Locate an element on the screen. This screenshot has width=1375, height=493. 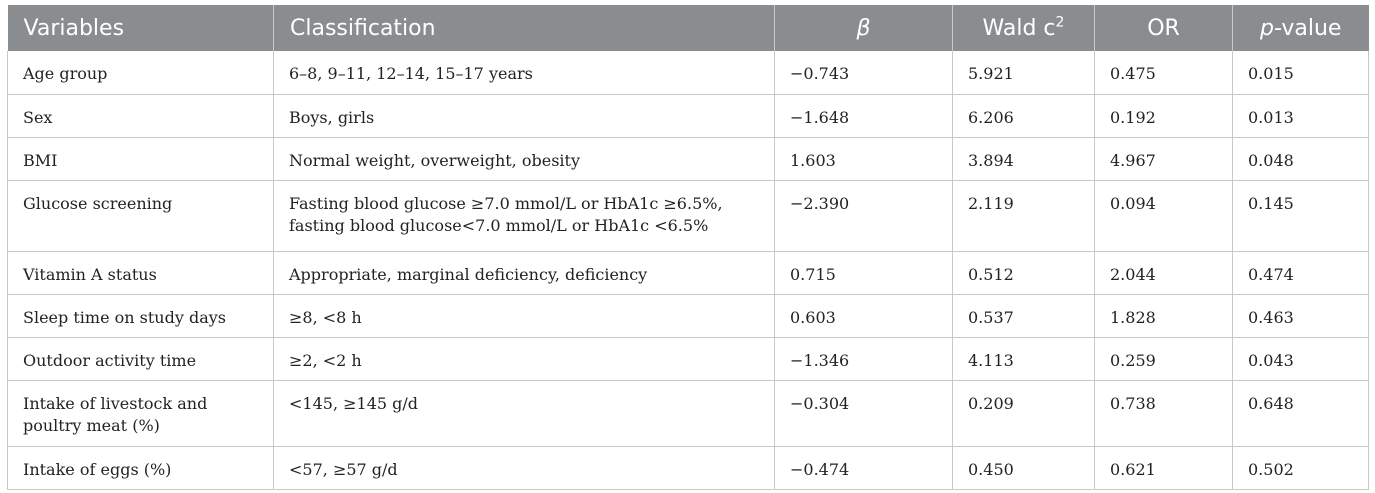
cell-p: 0.048 is located at coordinates (1300, 159).